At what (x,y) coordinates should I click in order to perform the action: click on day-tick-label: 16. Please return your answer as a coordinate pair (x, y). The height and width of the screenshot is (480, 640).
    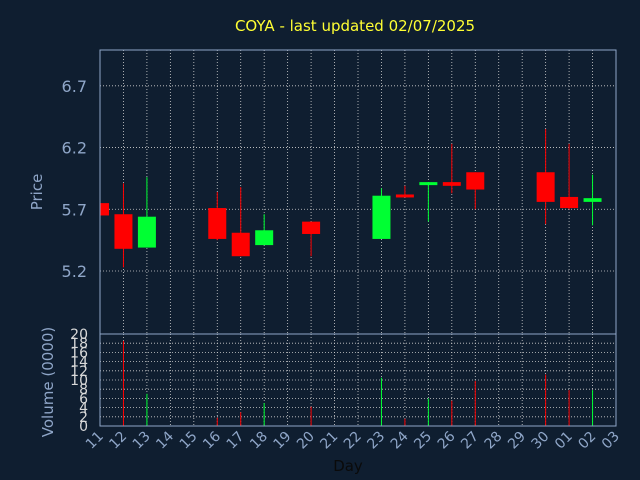
    Looking at the image, I should click on (212, 440).